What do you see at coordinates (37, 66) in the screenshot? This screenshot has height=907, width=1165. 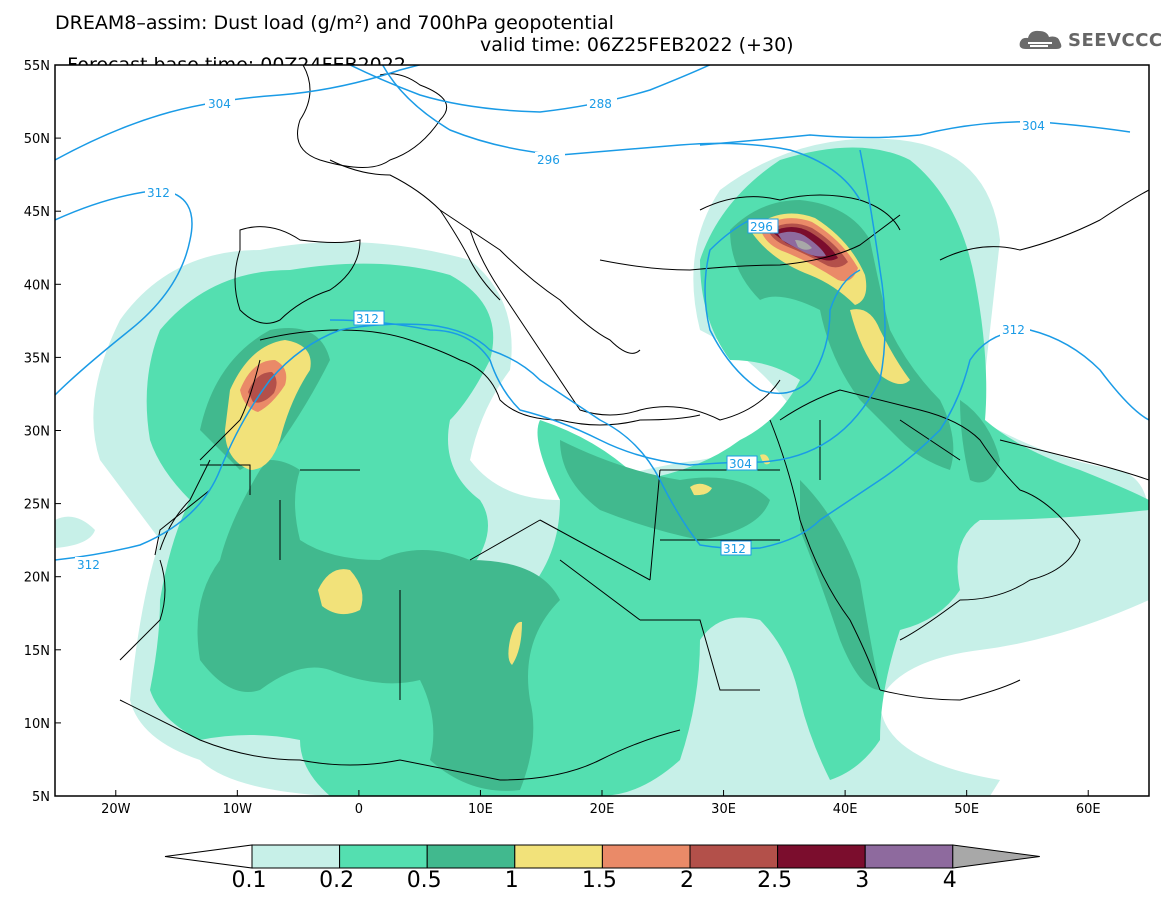 I see `lat-tick-label: 55N` at bounding box center [37, 66].